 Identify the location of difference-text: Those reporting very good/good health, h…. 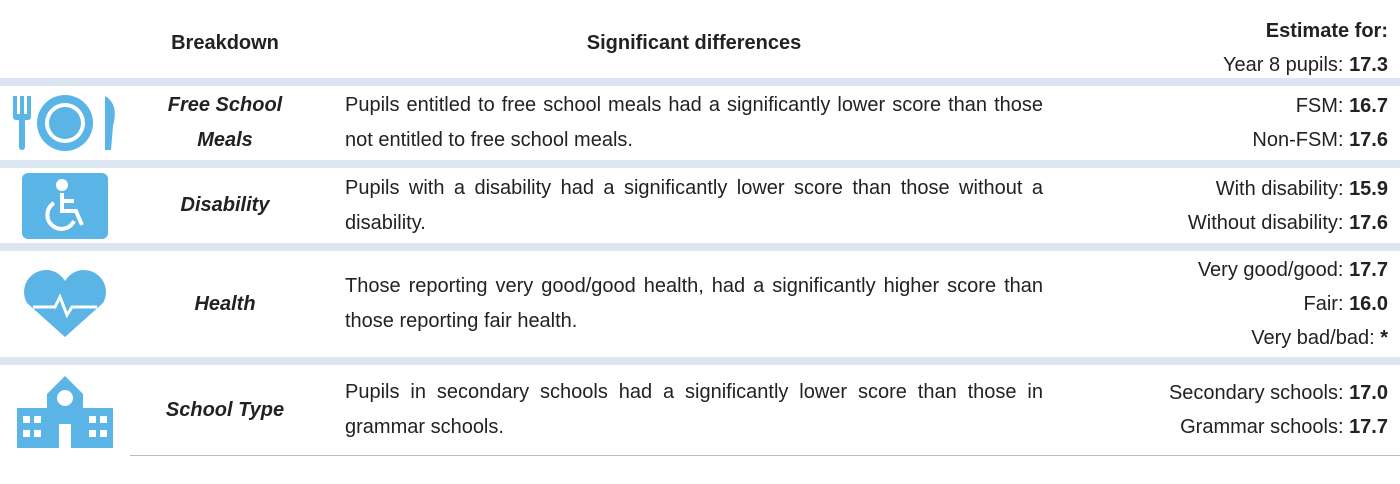
(694, 303).